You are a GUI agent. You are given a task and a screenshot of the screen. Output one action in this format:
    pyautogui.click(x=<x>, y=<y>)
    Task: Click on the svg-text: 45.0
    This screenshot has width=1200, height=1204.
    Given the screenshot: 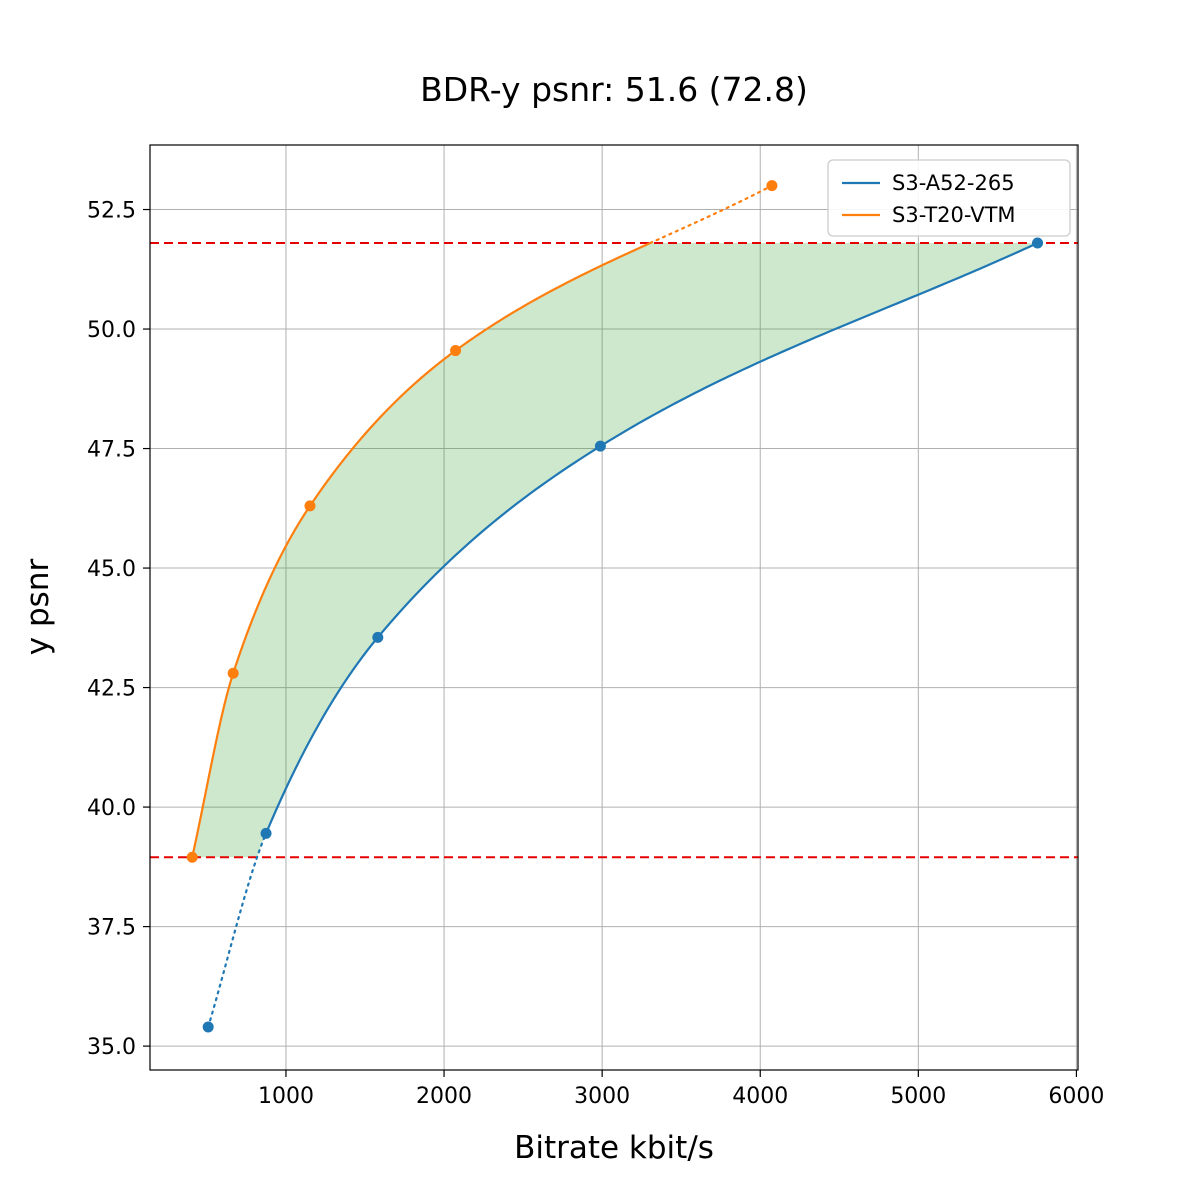 What is the action you would take?
    pyautogui.click(x=111, y=569)
    